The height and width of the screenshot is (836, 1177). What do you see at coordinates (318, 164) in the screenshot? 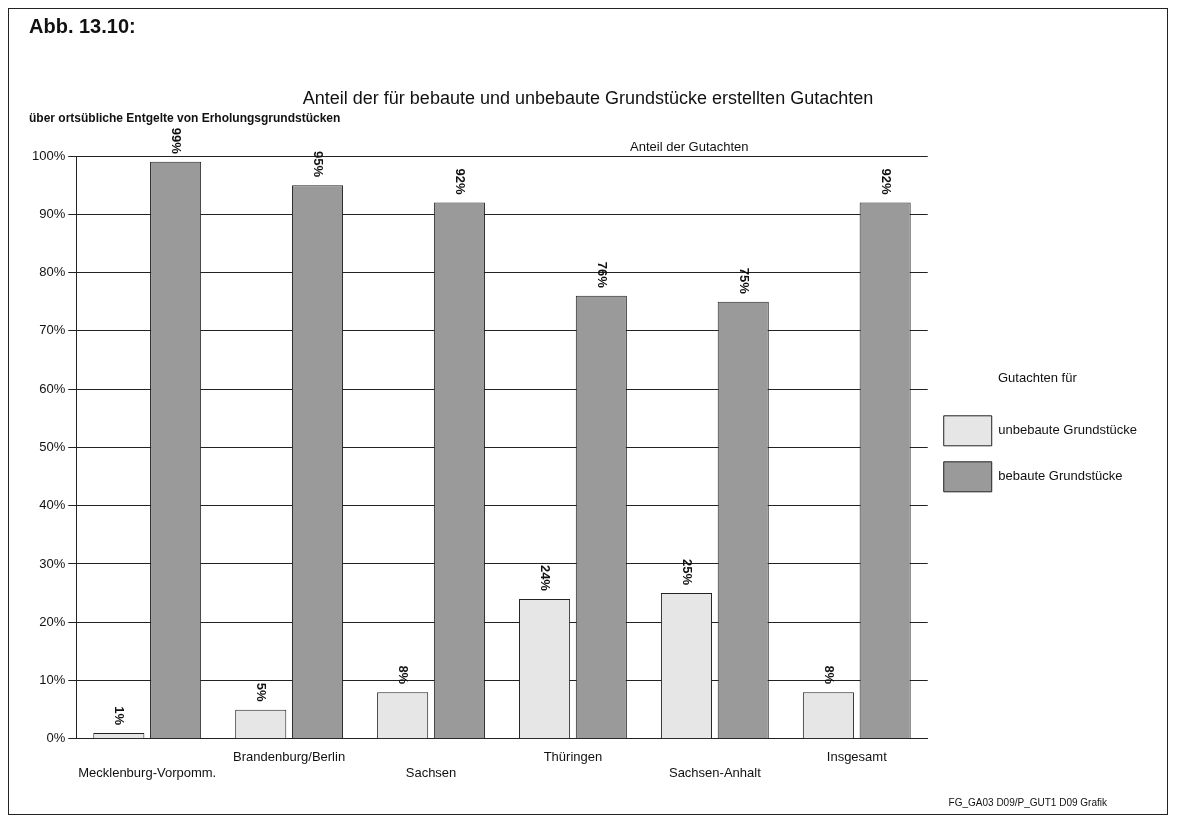
I see `data-label: 95%` at bounding box center [318, 164].